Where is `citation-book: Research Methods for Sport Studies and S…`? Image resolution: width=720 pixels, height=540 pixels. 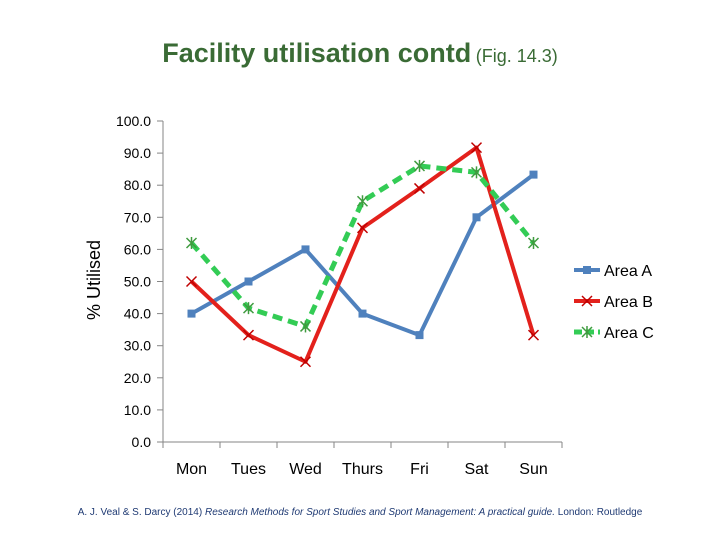
citation-book: Research Methods for Sport Studies and S… is located at coordinates (379, 512).